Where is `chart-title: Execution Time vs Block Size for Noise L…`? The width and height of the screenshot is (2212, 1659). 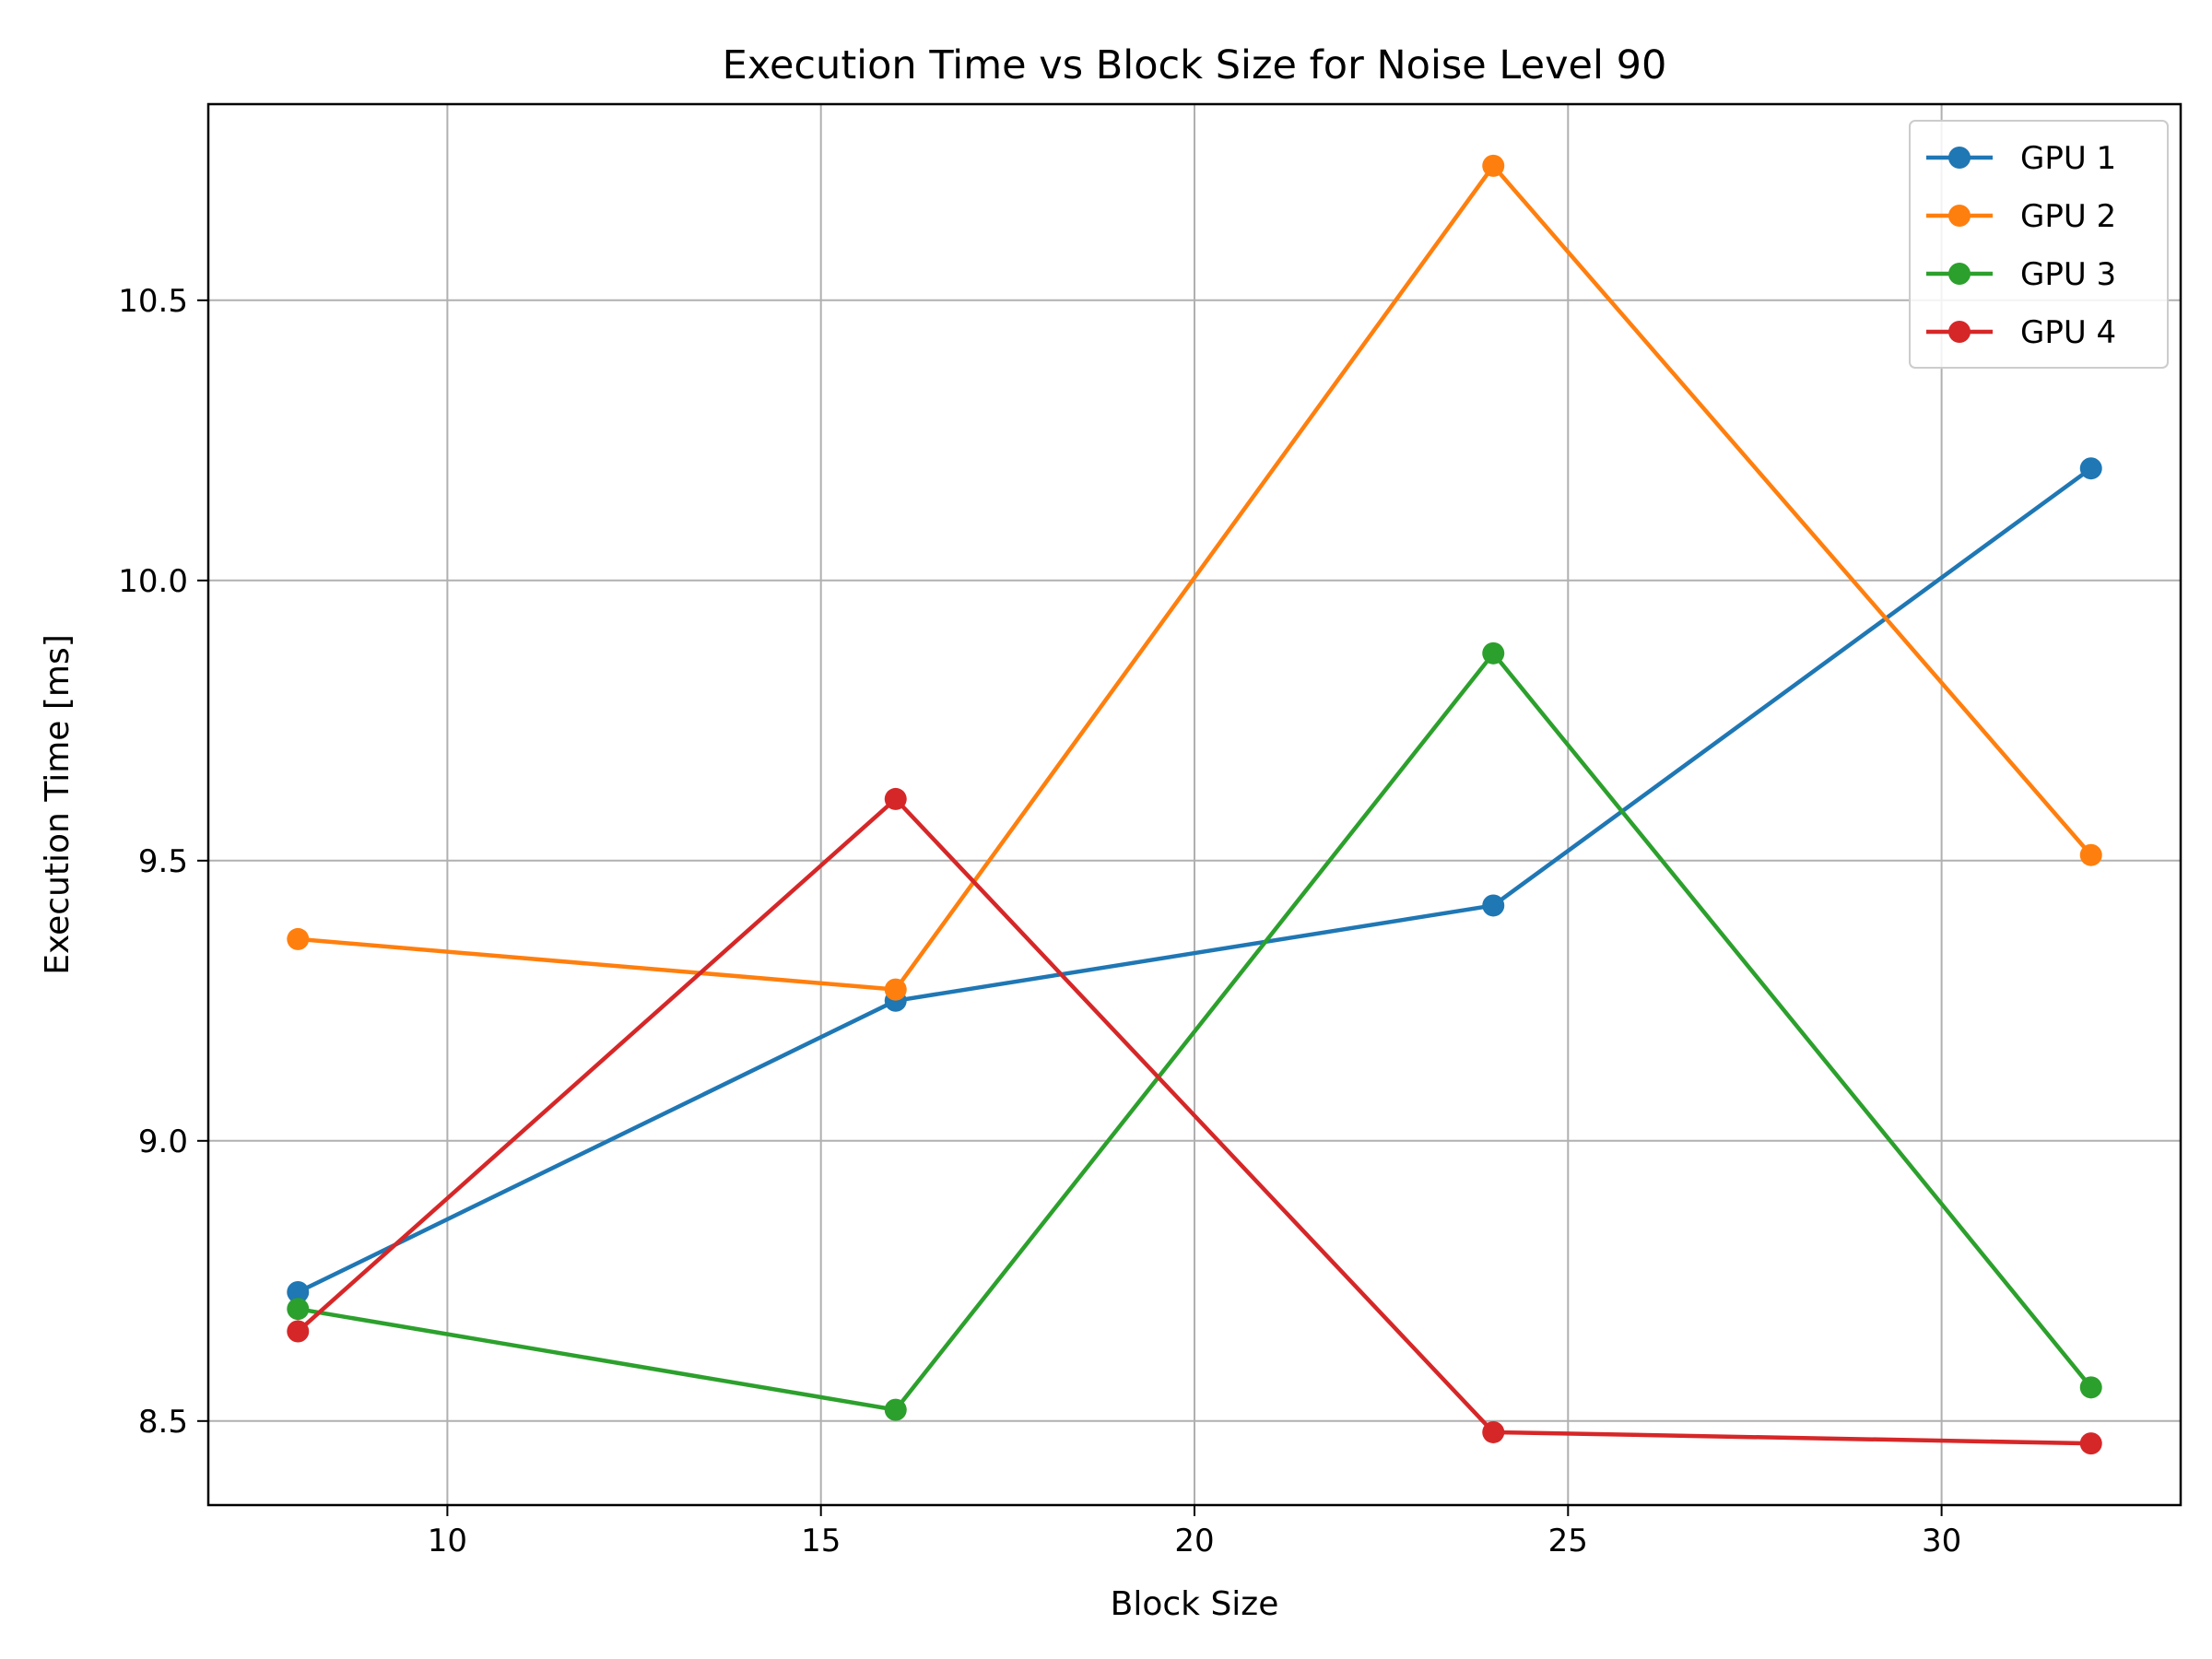
chart-title: Execution Time vs Block Size for Noise L… is located at coordinates (1195, 65).